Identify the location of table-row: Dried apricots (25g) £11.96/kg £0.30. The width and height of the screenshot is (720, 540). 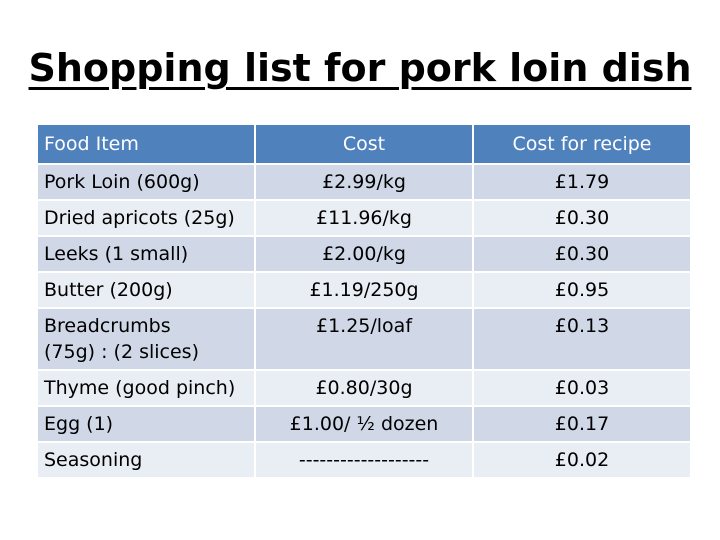
(364, 218).